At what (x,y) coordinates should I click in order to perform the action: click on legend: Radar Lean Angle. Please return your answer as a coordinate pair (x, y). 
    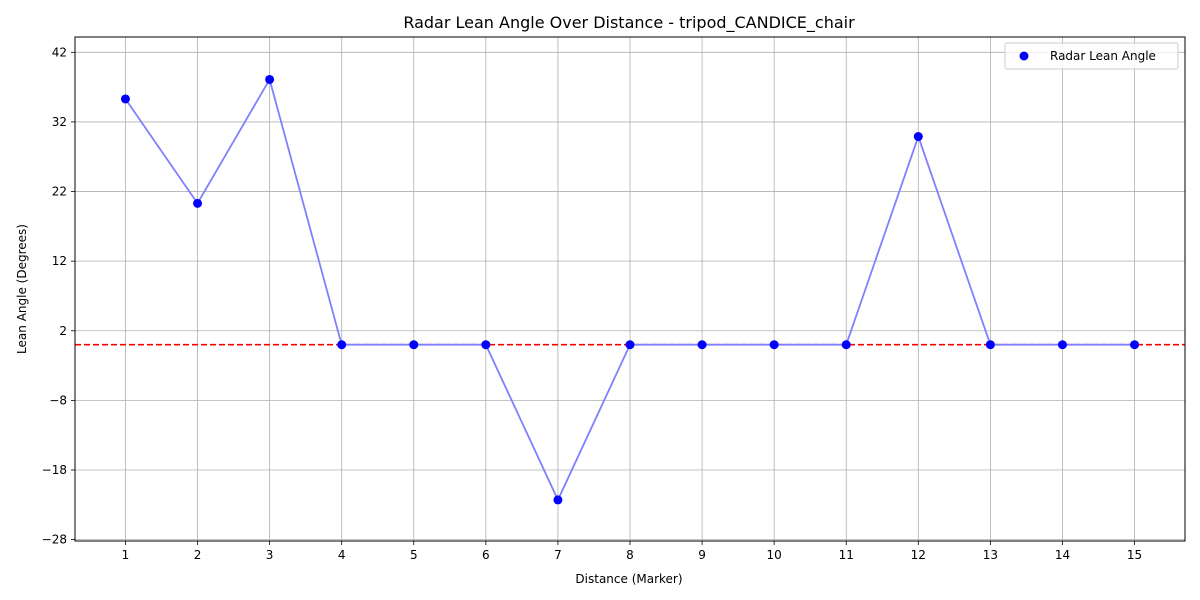
    Looking at the image, I should click on (1091, 56).